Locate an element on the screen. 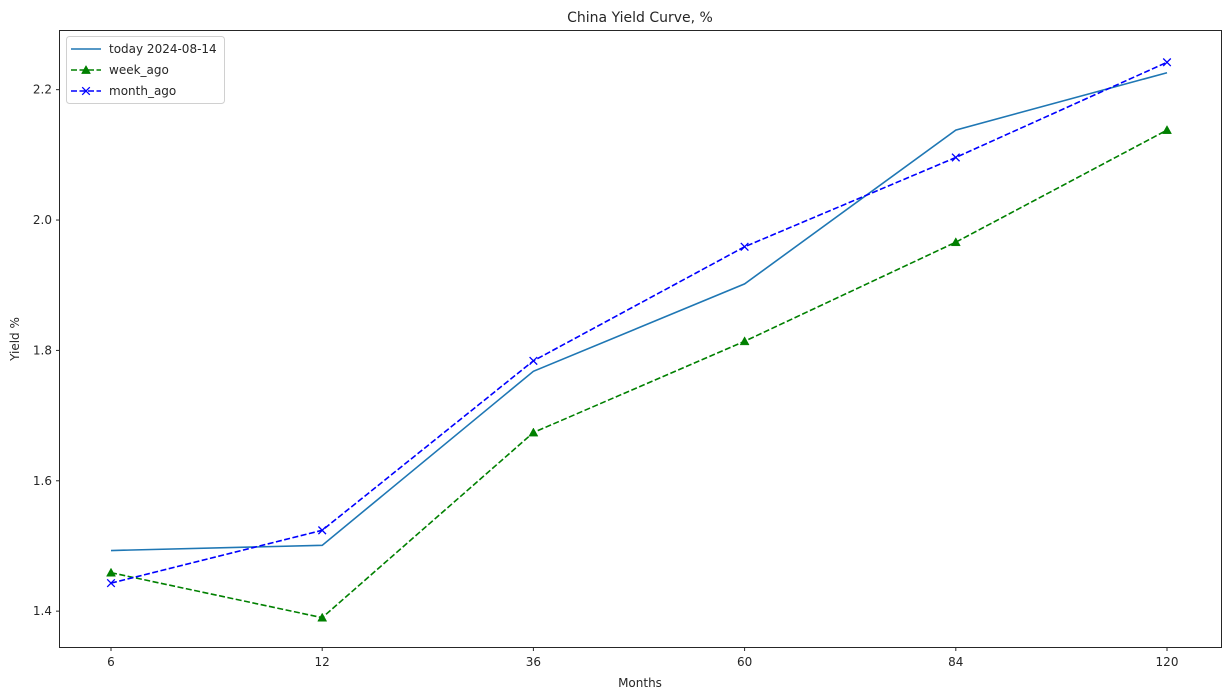 Image resolution: width=1231 pixels, height=699 pixels. y-tick-label: 1.6 is located at coordinates (42, 481).